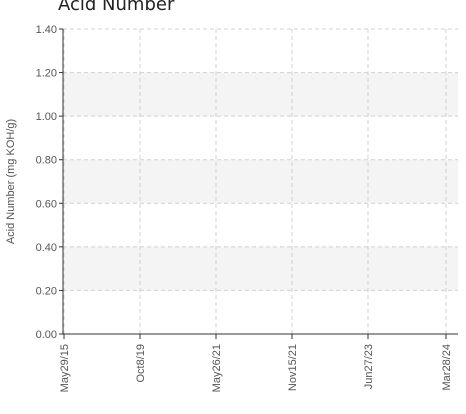 This screenshot has width=466, height=414. What do you see at coordinates (369, 366) in the screenshot?
I see `x-tick-label-4: Jun27/23` at bounding box center [369, 366].